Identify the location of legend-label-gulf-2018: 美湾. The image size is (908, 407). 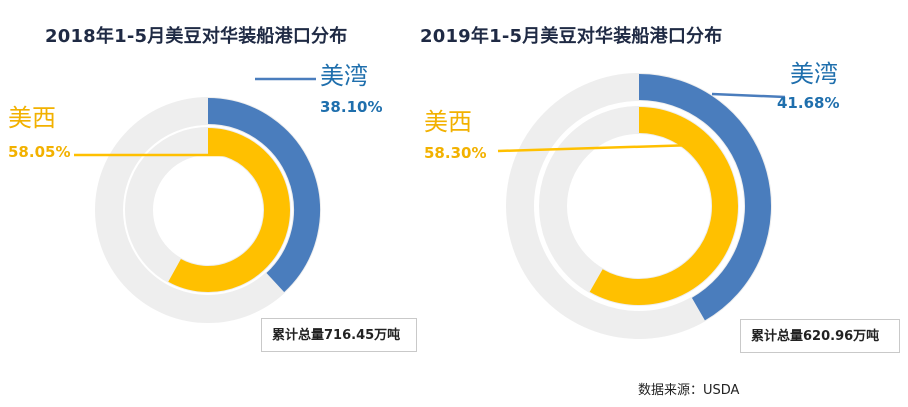
(344, 76).